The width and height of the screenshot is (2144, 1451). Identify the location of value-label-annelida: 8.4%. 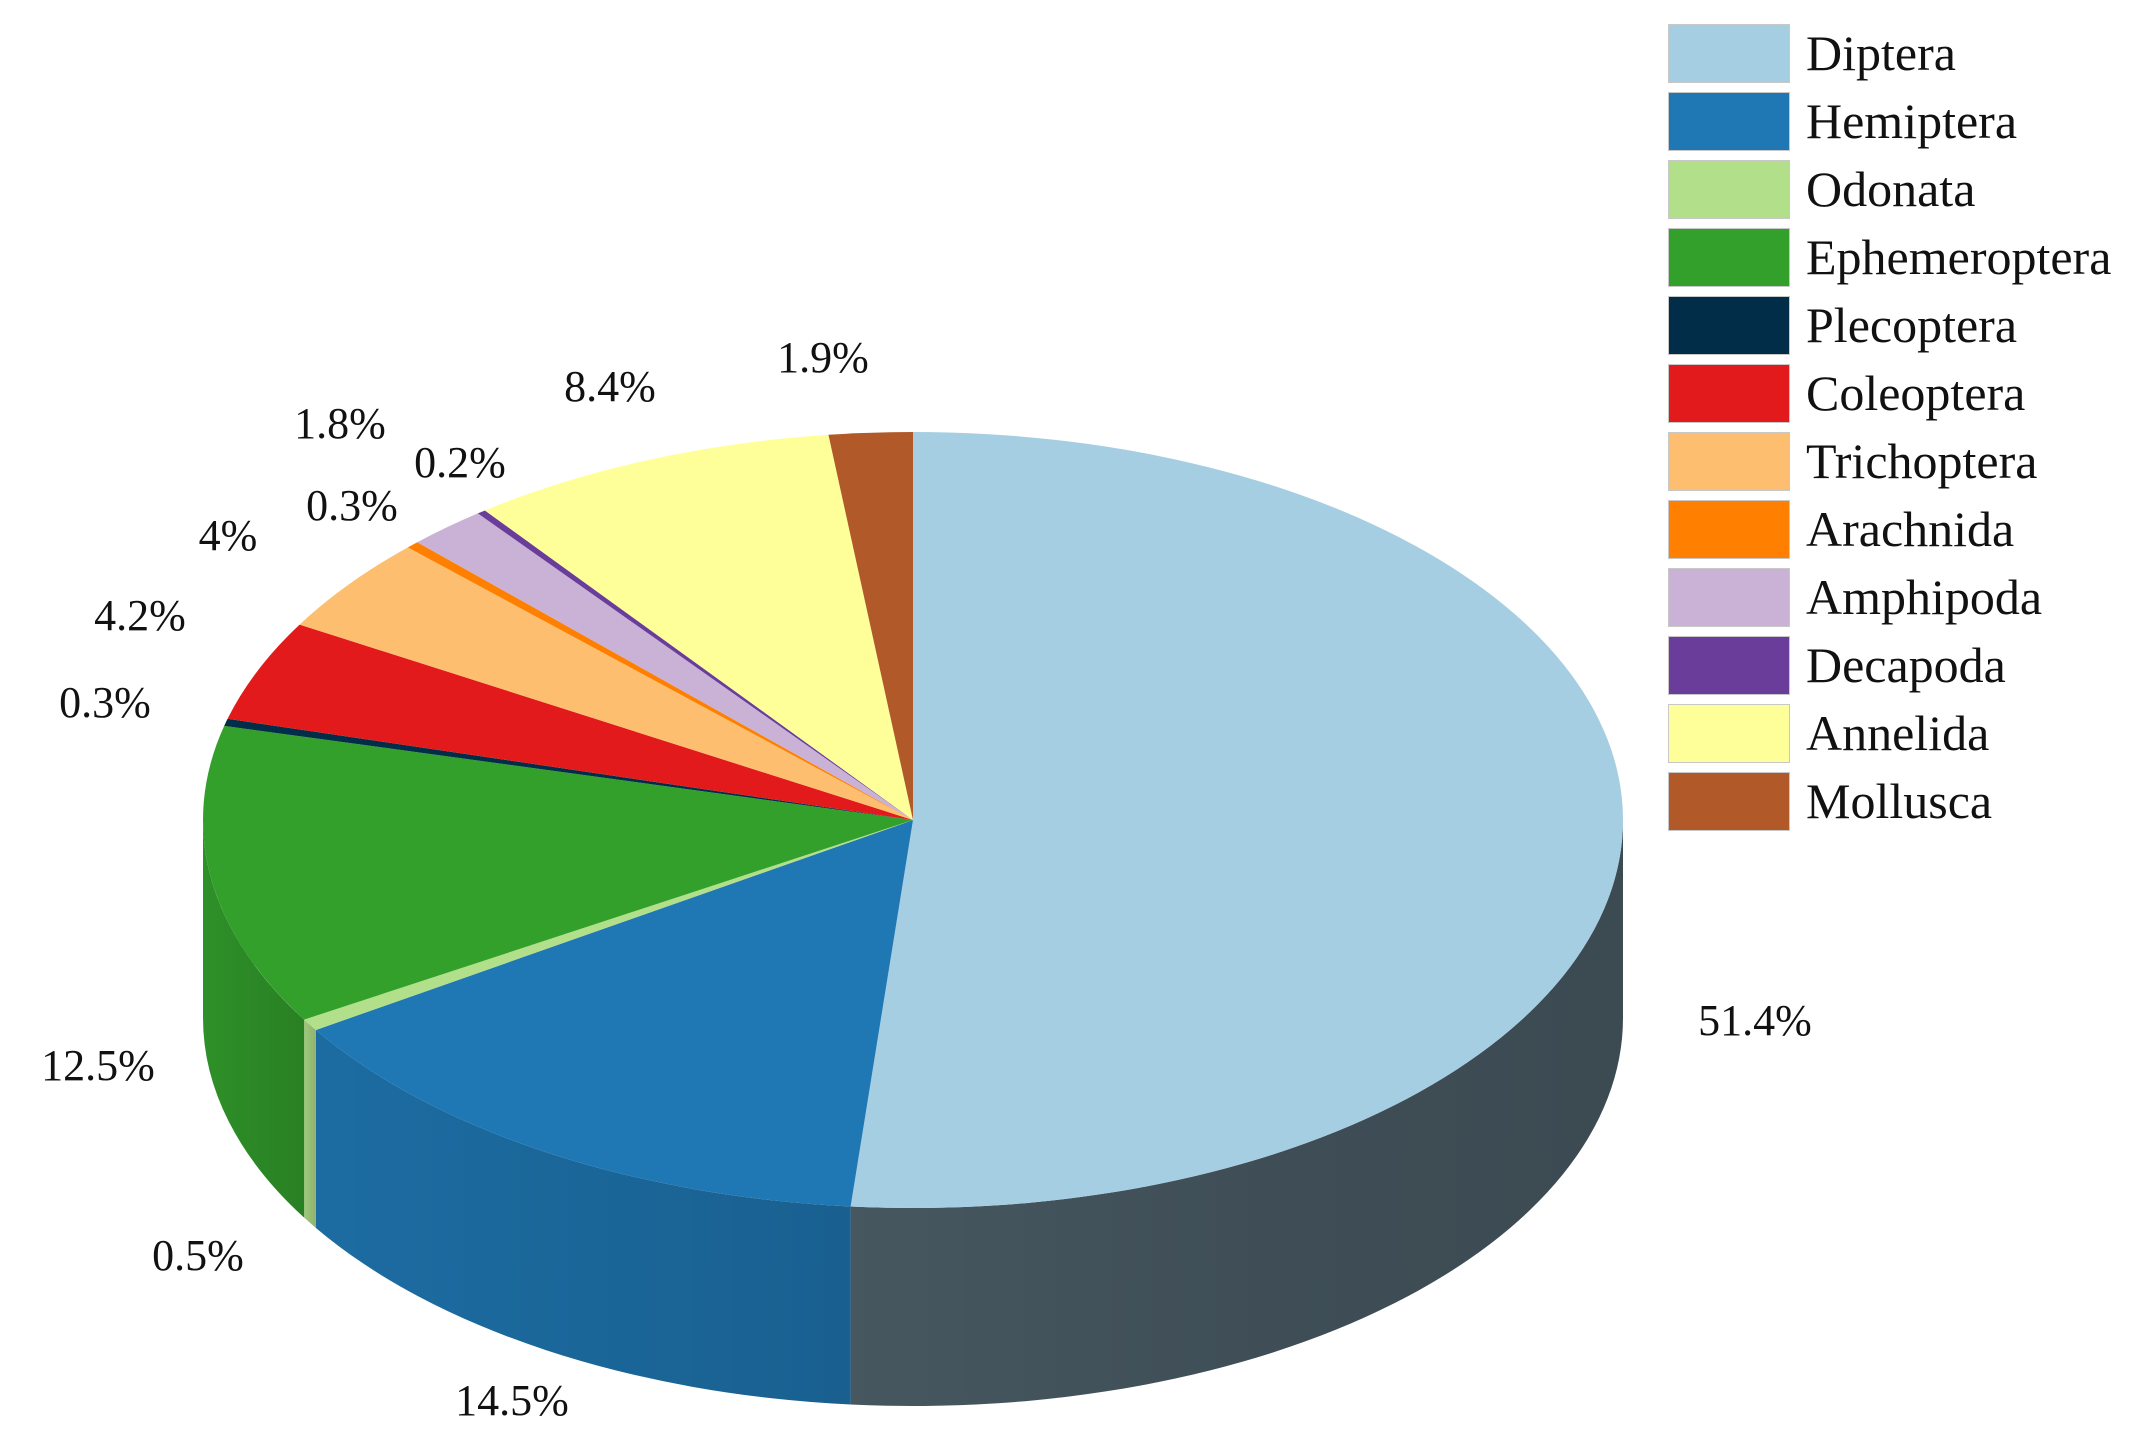
(610, 386).